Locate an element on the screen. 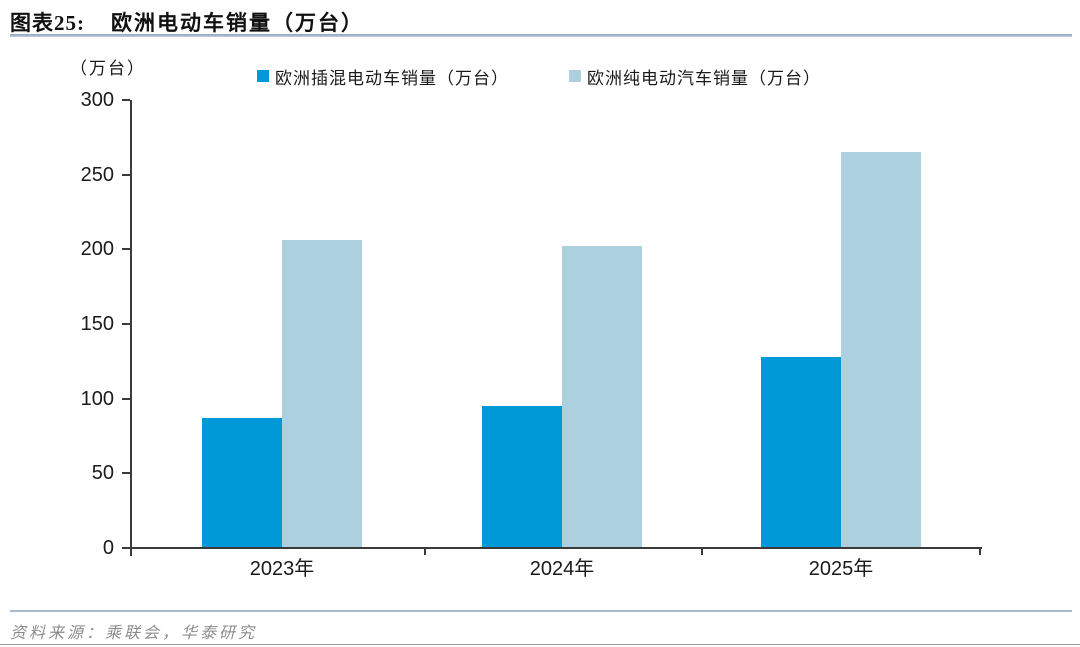  y-axis-label-200: 200 is located at coordinates (97, 249).